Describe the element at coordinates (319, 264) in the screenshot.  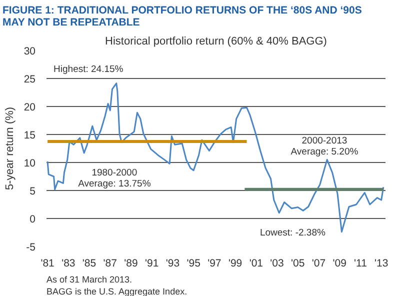
I see `x-tick-label: '07` at that location.